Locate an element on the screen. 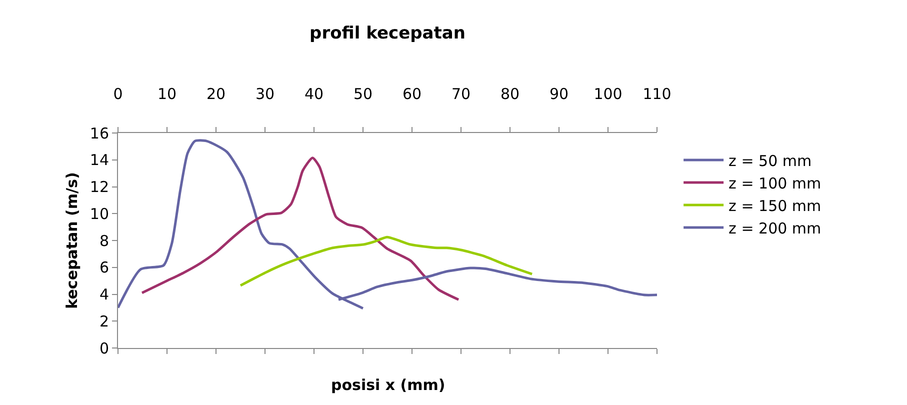 This screenshot has height=405, width=907. x-tick-label: 40 is located at coordinates (314, 94).